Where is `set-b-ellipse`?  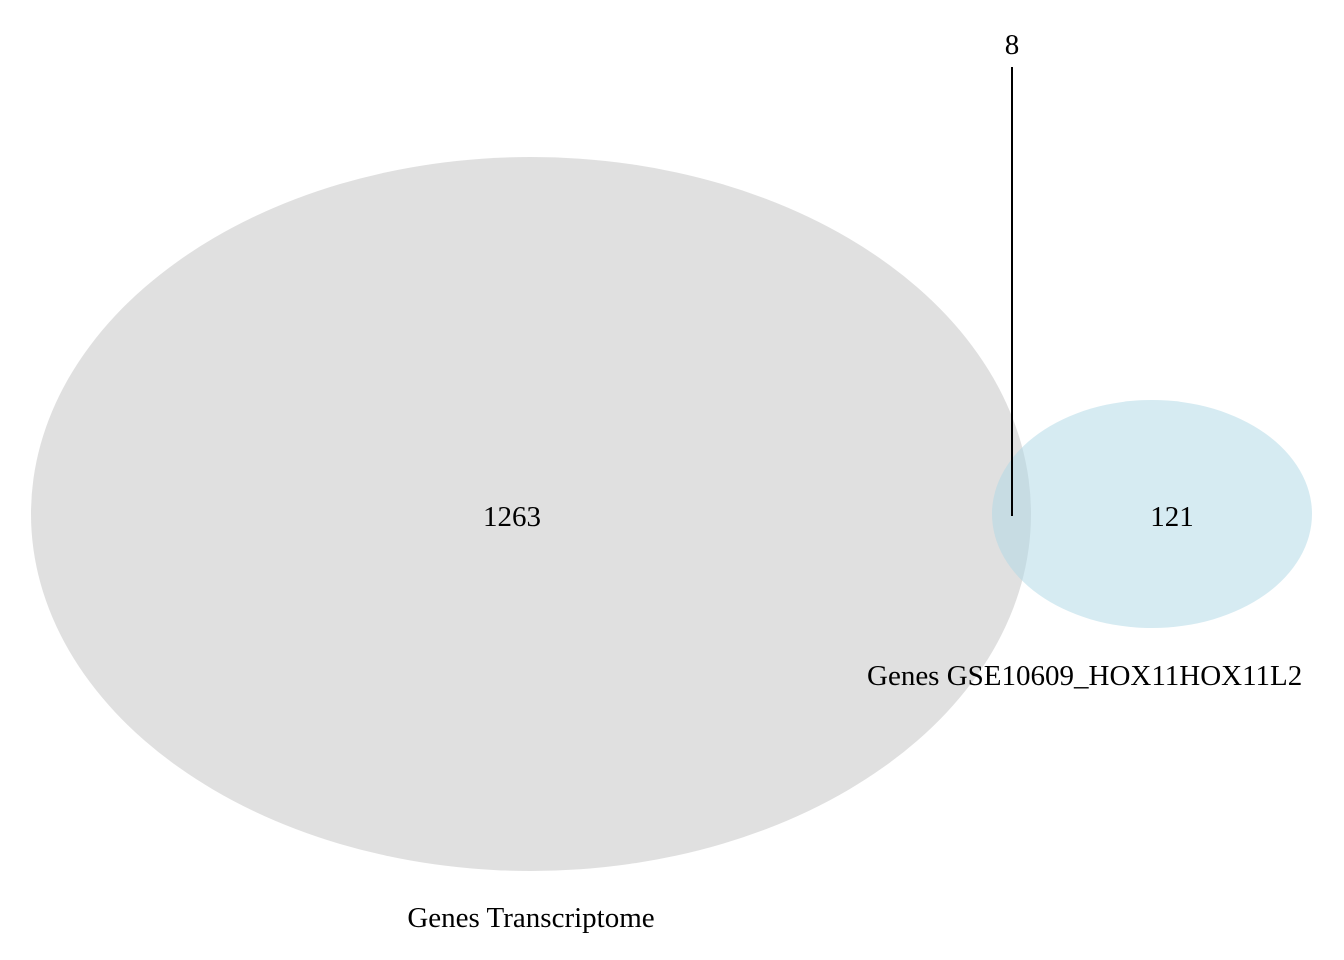 set-b-ellipse is located at coordinates (1152, 514).